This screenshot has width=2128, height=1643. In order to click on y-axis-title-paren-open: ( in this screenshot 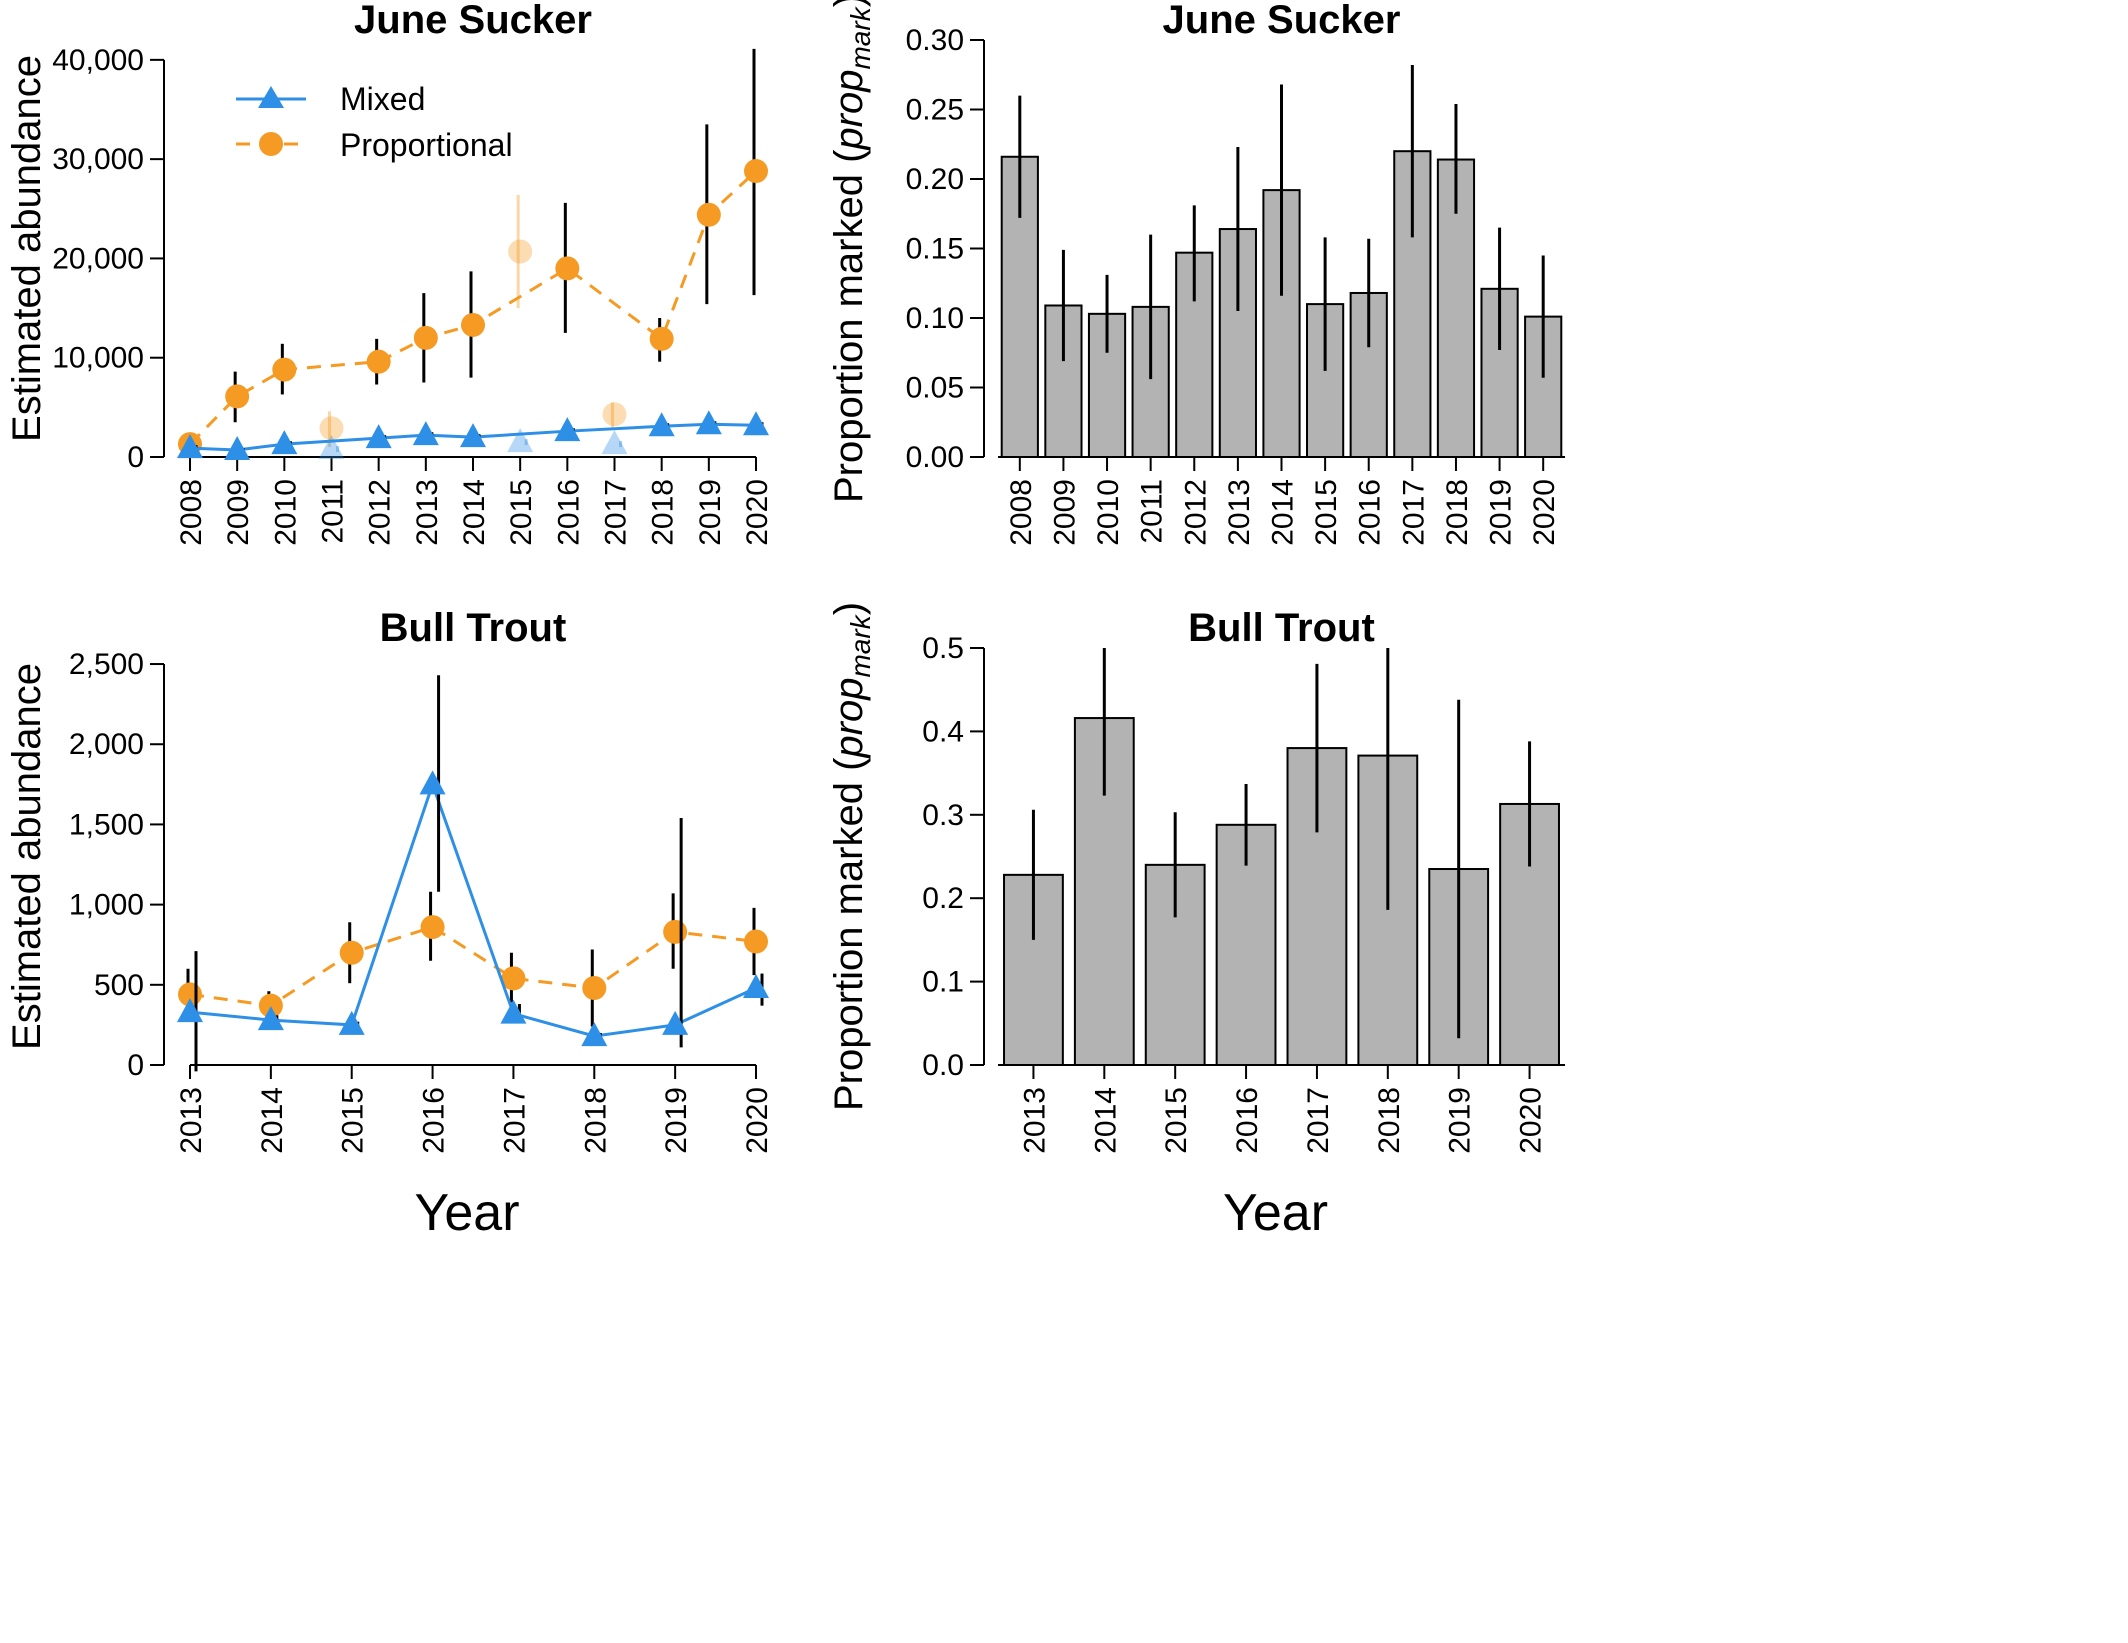, I will do `click(849, 769)`.